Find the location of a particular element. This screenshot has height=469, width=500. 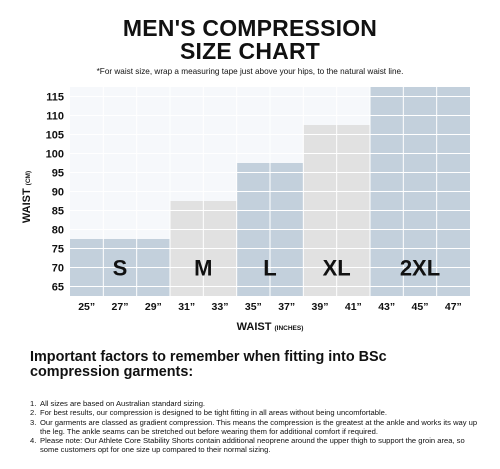

x-tick-label: 47” is located at coordinates (453, 307).